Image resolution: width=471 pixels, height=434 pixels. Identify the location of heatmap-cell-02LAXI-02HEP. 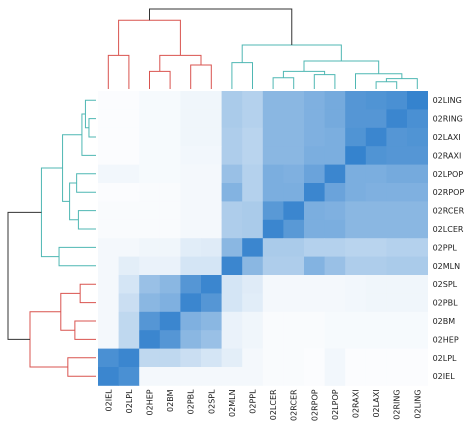
(150, 137).